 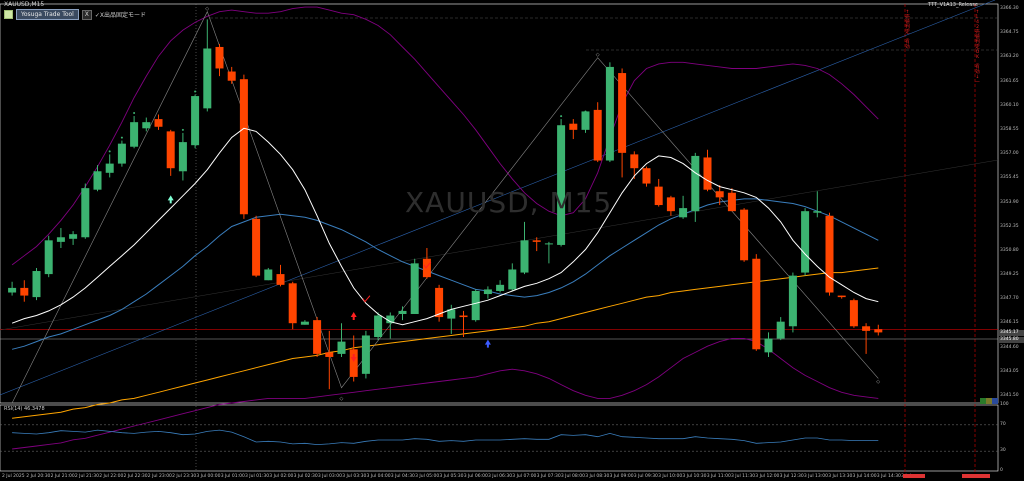 I want to click on tool-panel: Yosuga Trade Tool X ✓X出品固定モード, so click(x=75, y=14).